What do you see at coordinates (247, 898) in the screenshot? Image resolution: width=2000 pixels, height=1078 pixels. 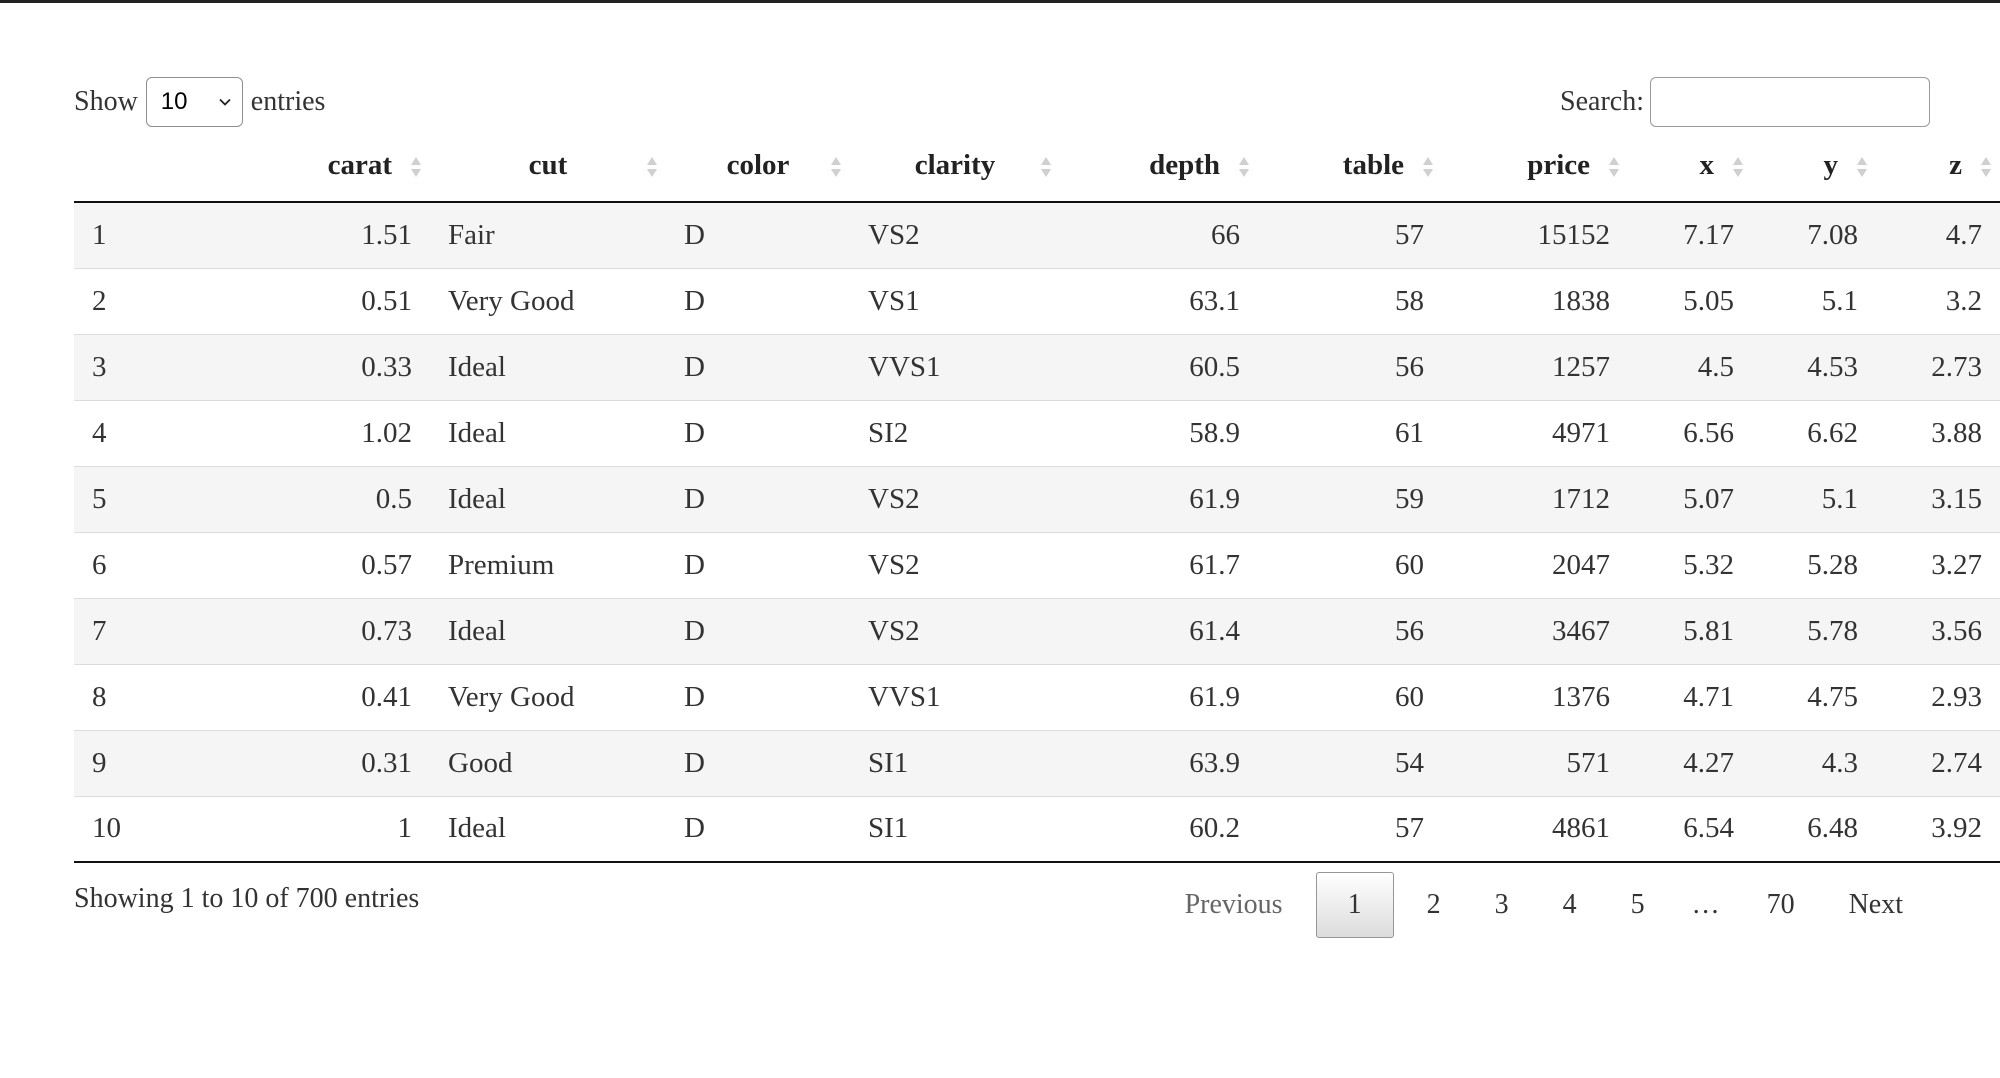 I see `table-info: Showing 1 to 10 of 700 entries` at bounding box center [247, 898].